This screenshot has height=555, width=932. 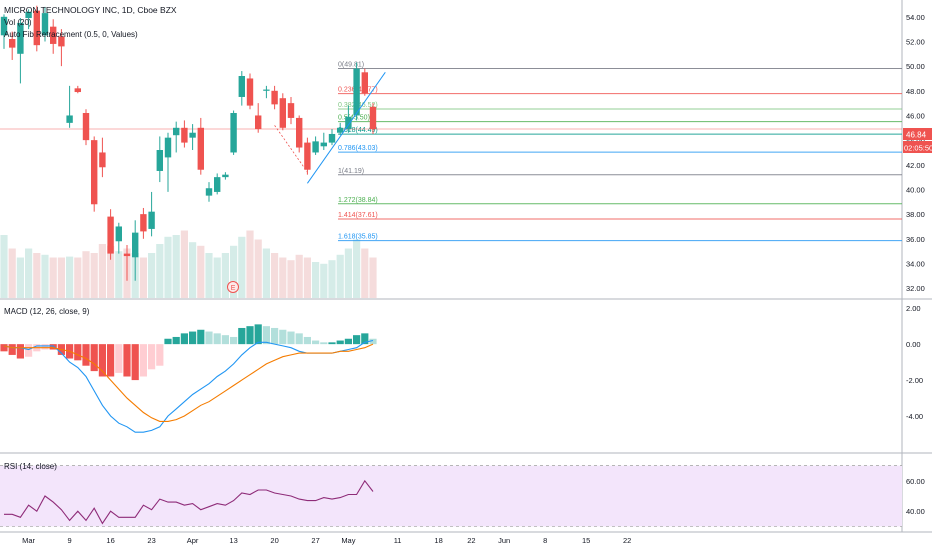 I want to click on symbol-title: MICRON TECHNOLOGY INC, 1D, Cboe BZX, so click(x=90, y=10).